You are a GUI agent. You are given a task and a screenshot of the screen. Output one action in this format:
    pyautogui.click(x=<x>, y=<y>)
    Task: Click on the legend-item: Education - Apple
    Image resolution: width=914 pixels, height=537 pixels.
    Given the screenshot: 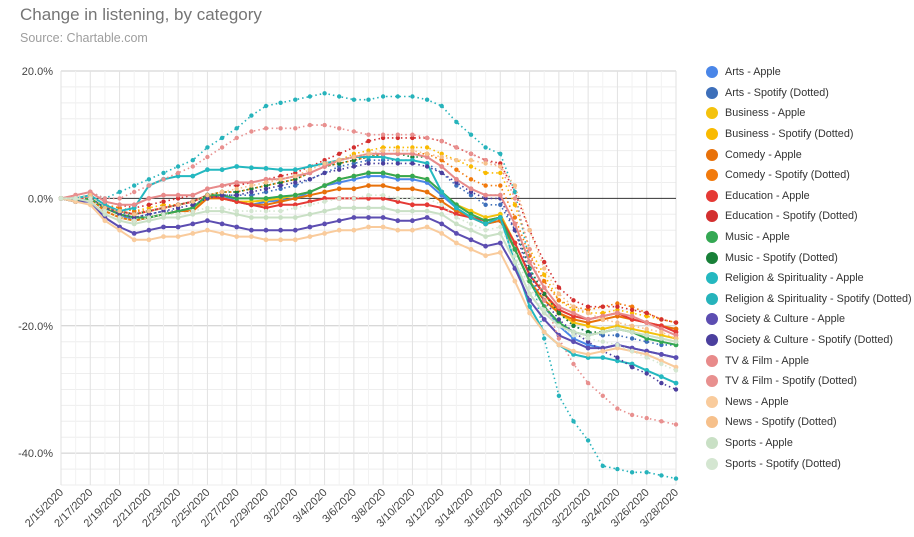 What is the action you would take?
    pyautogui.click(x=809, y=196)
    